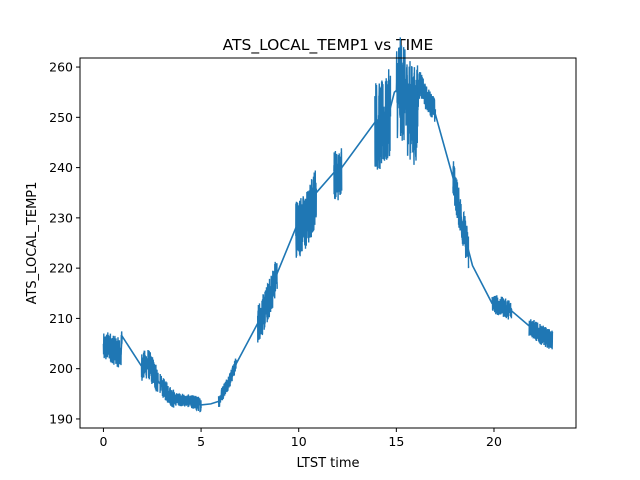 Image resolution: width=640 pixels, height=480 pixels. Describe the element at coordinates (61, 217) in the screenshot. I see `y-tick-label: 230` at that location.